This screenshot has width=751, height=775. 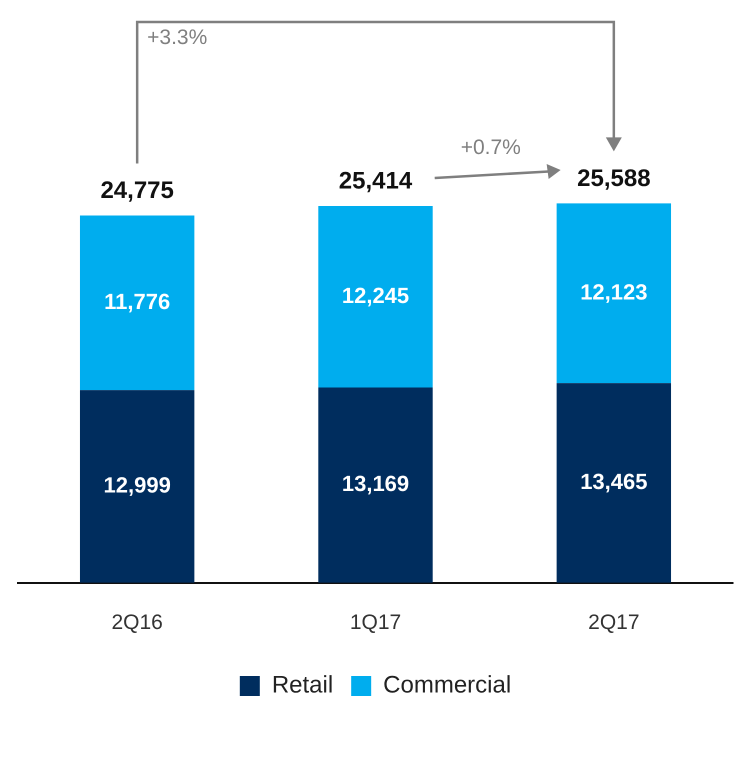 What do you see at coordinates (614, 622) in the screenshot?
I see `x-tick-label: 2Q17` at bounding box center [614, 622].